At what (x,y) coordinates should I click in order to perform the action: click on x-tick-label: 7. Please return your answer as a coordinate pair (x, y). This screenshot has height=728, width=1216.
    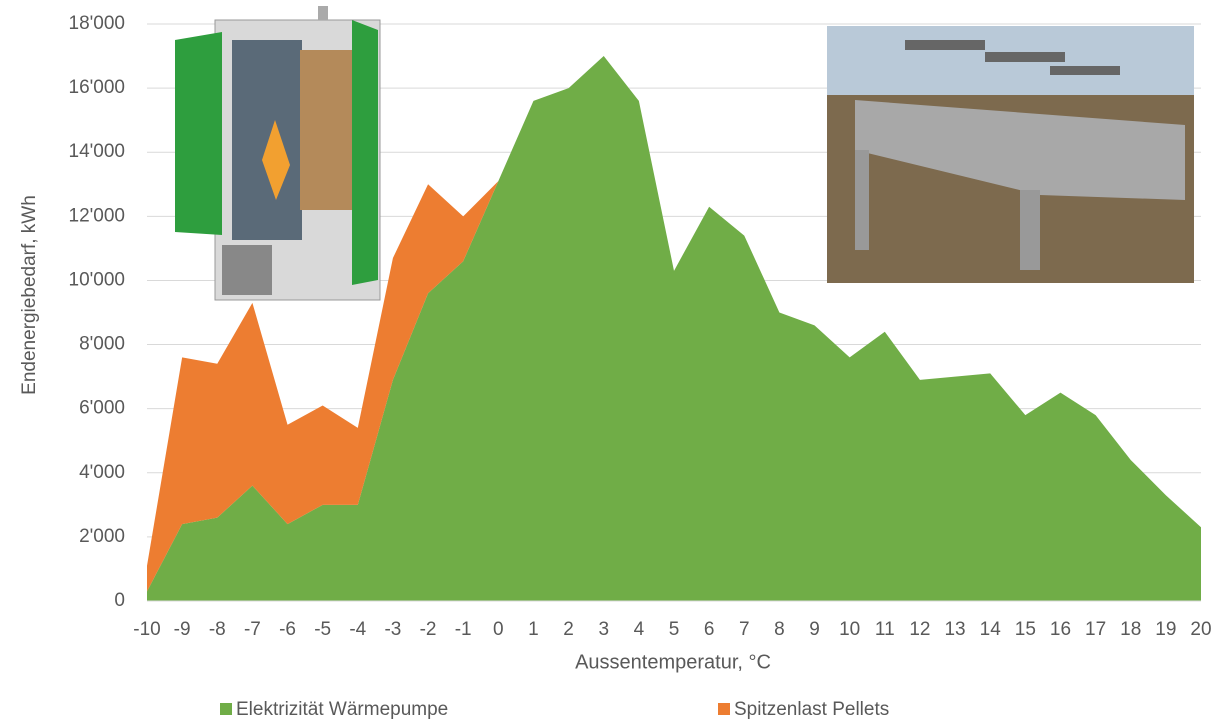
    Looking at the image, I should click on (744, 629).